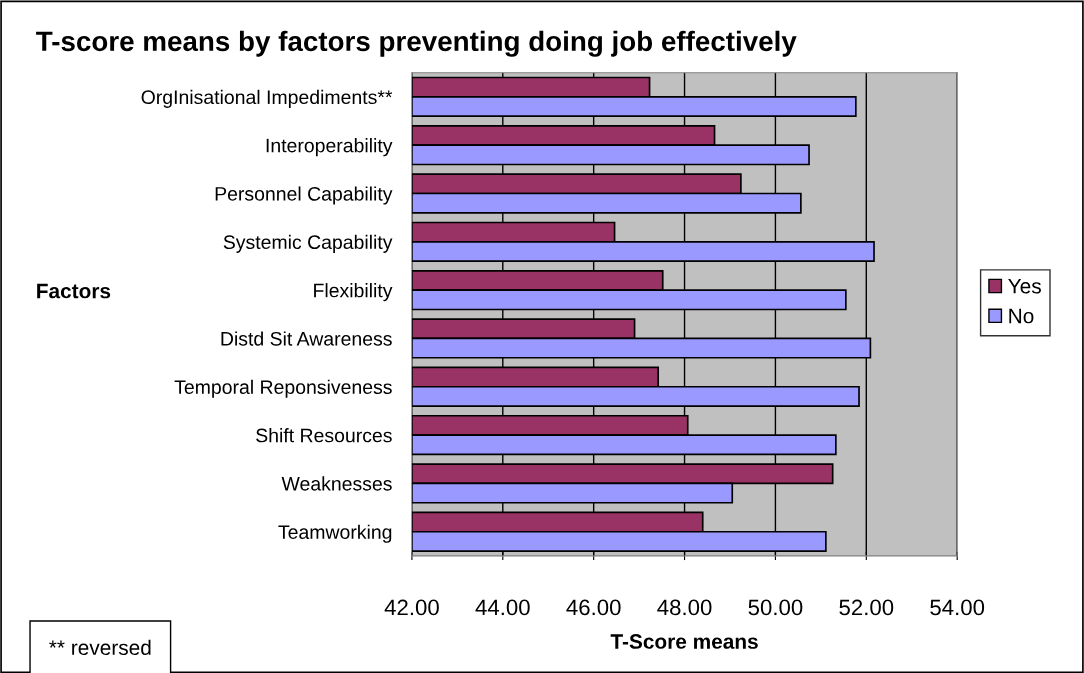 This screenshot has width=1084, height=673. I want to click on y-tick-label: Interoperability, so click(329, 147).